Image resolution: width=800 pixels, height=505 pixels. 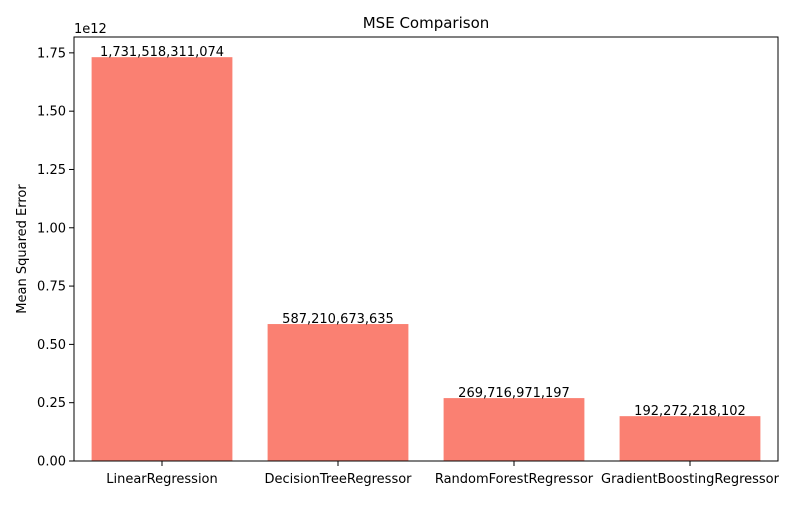 What do you see at coordinates (514, 429) in the screenshot?
I see `bar-RandomForestRegressor` at bounding box center [514, 429].